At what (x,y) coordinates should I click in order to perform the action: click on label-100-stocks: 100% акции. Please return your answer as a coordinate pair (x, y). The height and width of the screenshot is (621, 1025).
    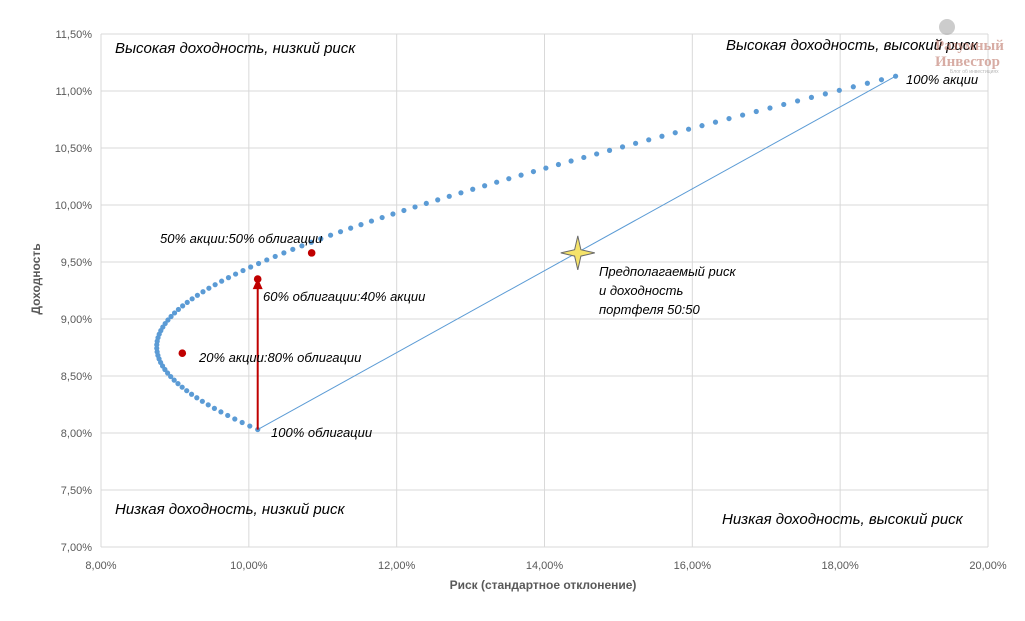
    Looking at the image, I should click on (942, 79).